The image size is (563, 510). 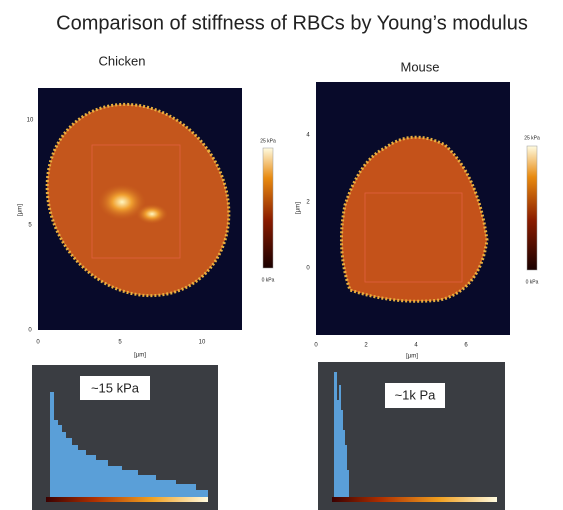 What do you see at coordinates (30, 226) in the screenshot?
I see `y-tick-label: 5` at bounding box center [30, 226].